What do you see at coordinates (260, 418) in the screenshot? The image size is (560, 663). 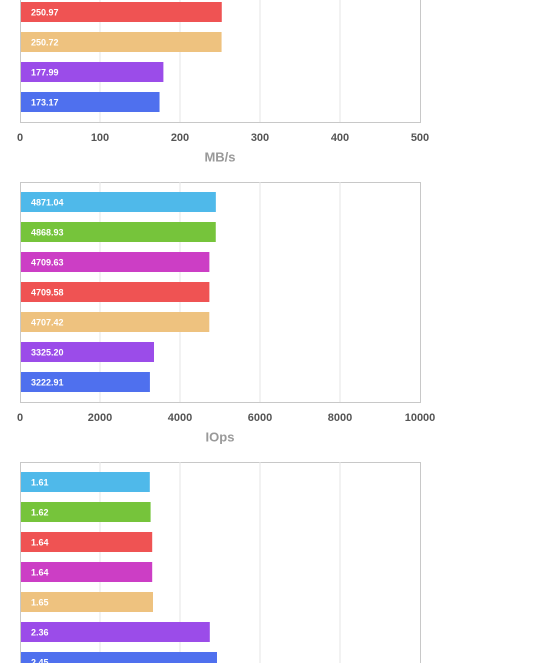 I see `x-tick-label: 6000` at bounding box center [260, 418].